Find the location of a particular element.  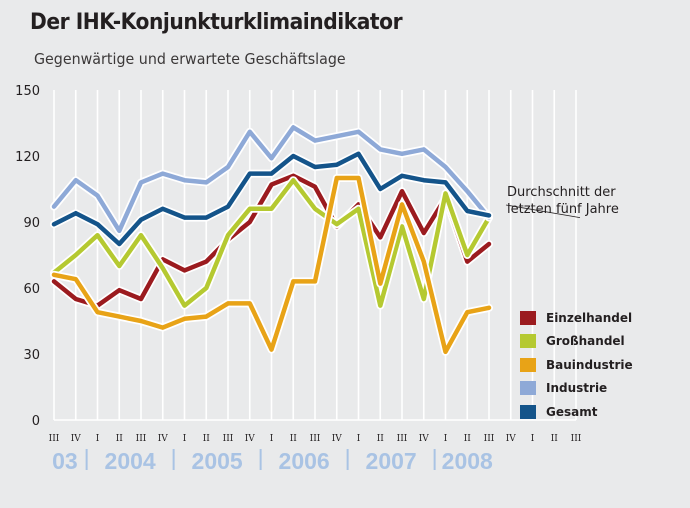

legend-item: Einzelhandel is located at coordinates (576, 318).